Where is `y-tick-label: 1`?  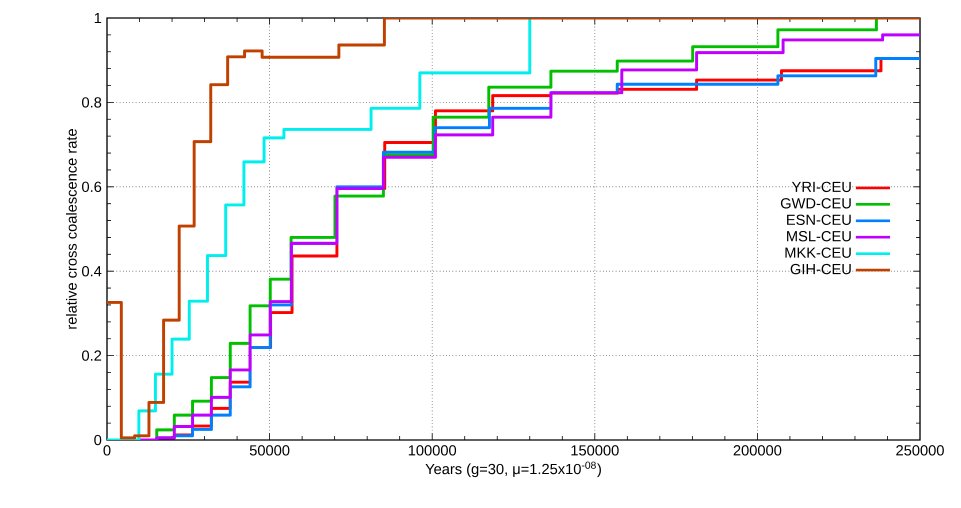
y-tick-label: 1 is located at coordinates (98, 18).